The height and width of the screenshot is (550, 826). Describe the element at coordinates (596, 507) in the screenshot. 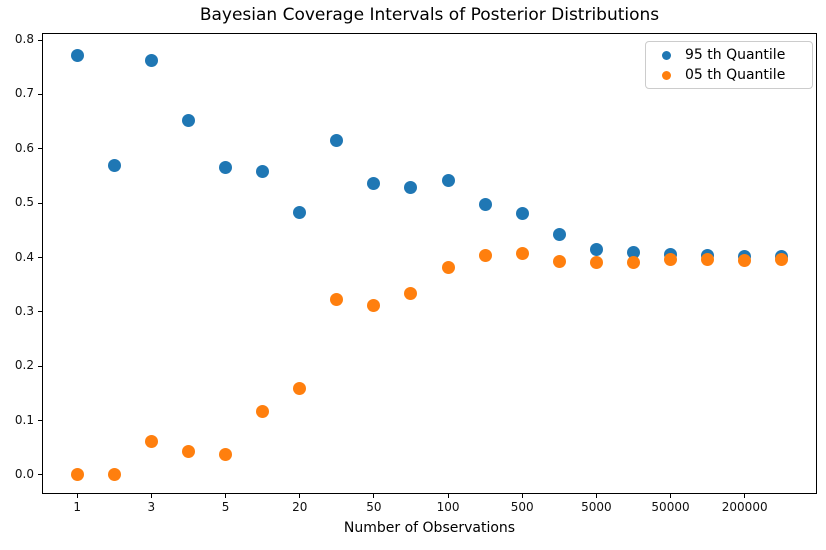

I see `x-tick-label: 5000` at that location.